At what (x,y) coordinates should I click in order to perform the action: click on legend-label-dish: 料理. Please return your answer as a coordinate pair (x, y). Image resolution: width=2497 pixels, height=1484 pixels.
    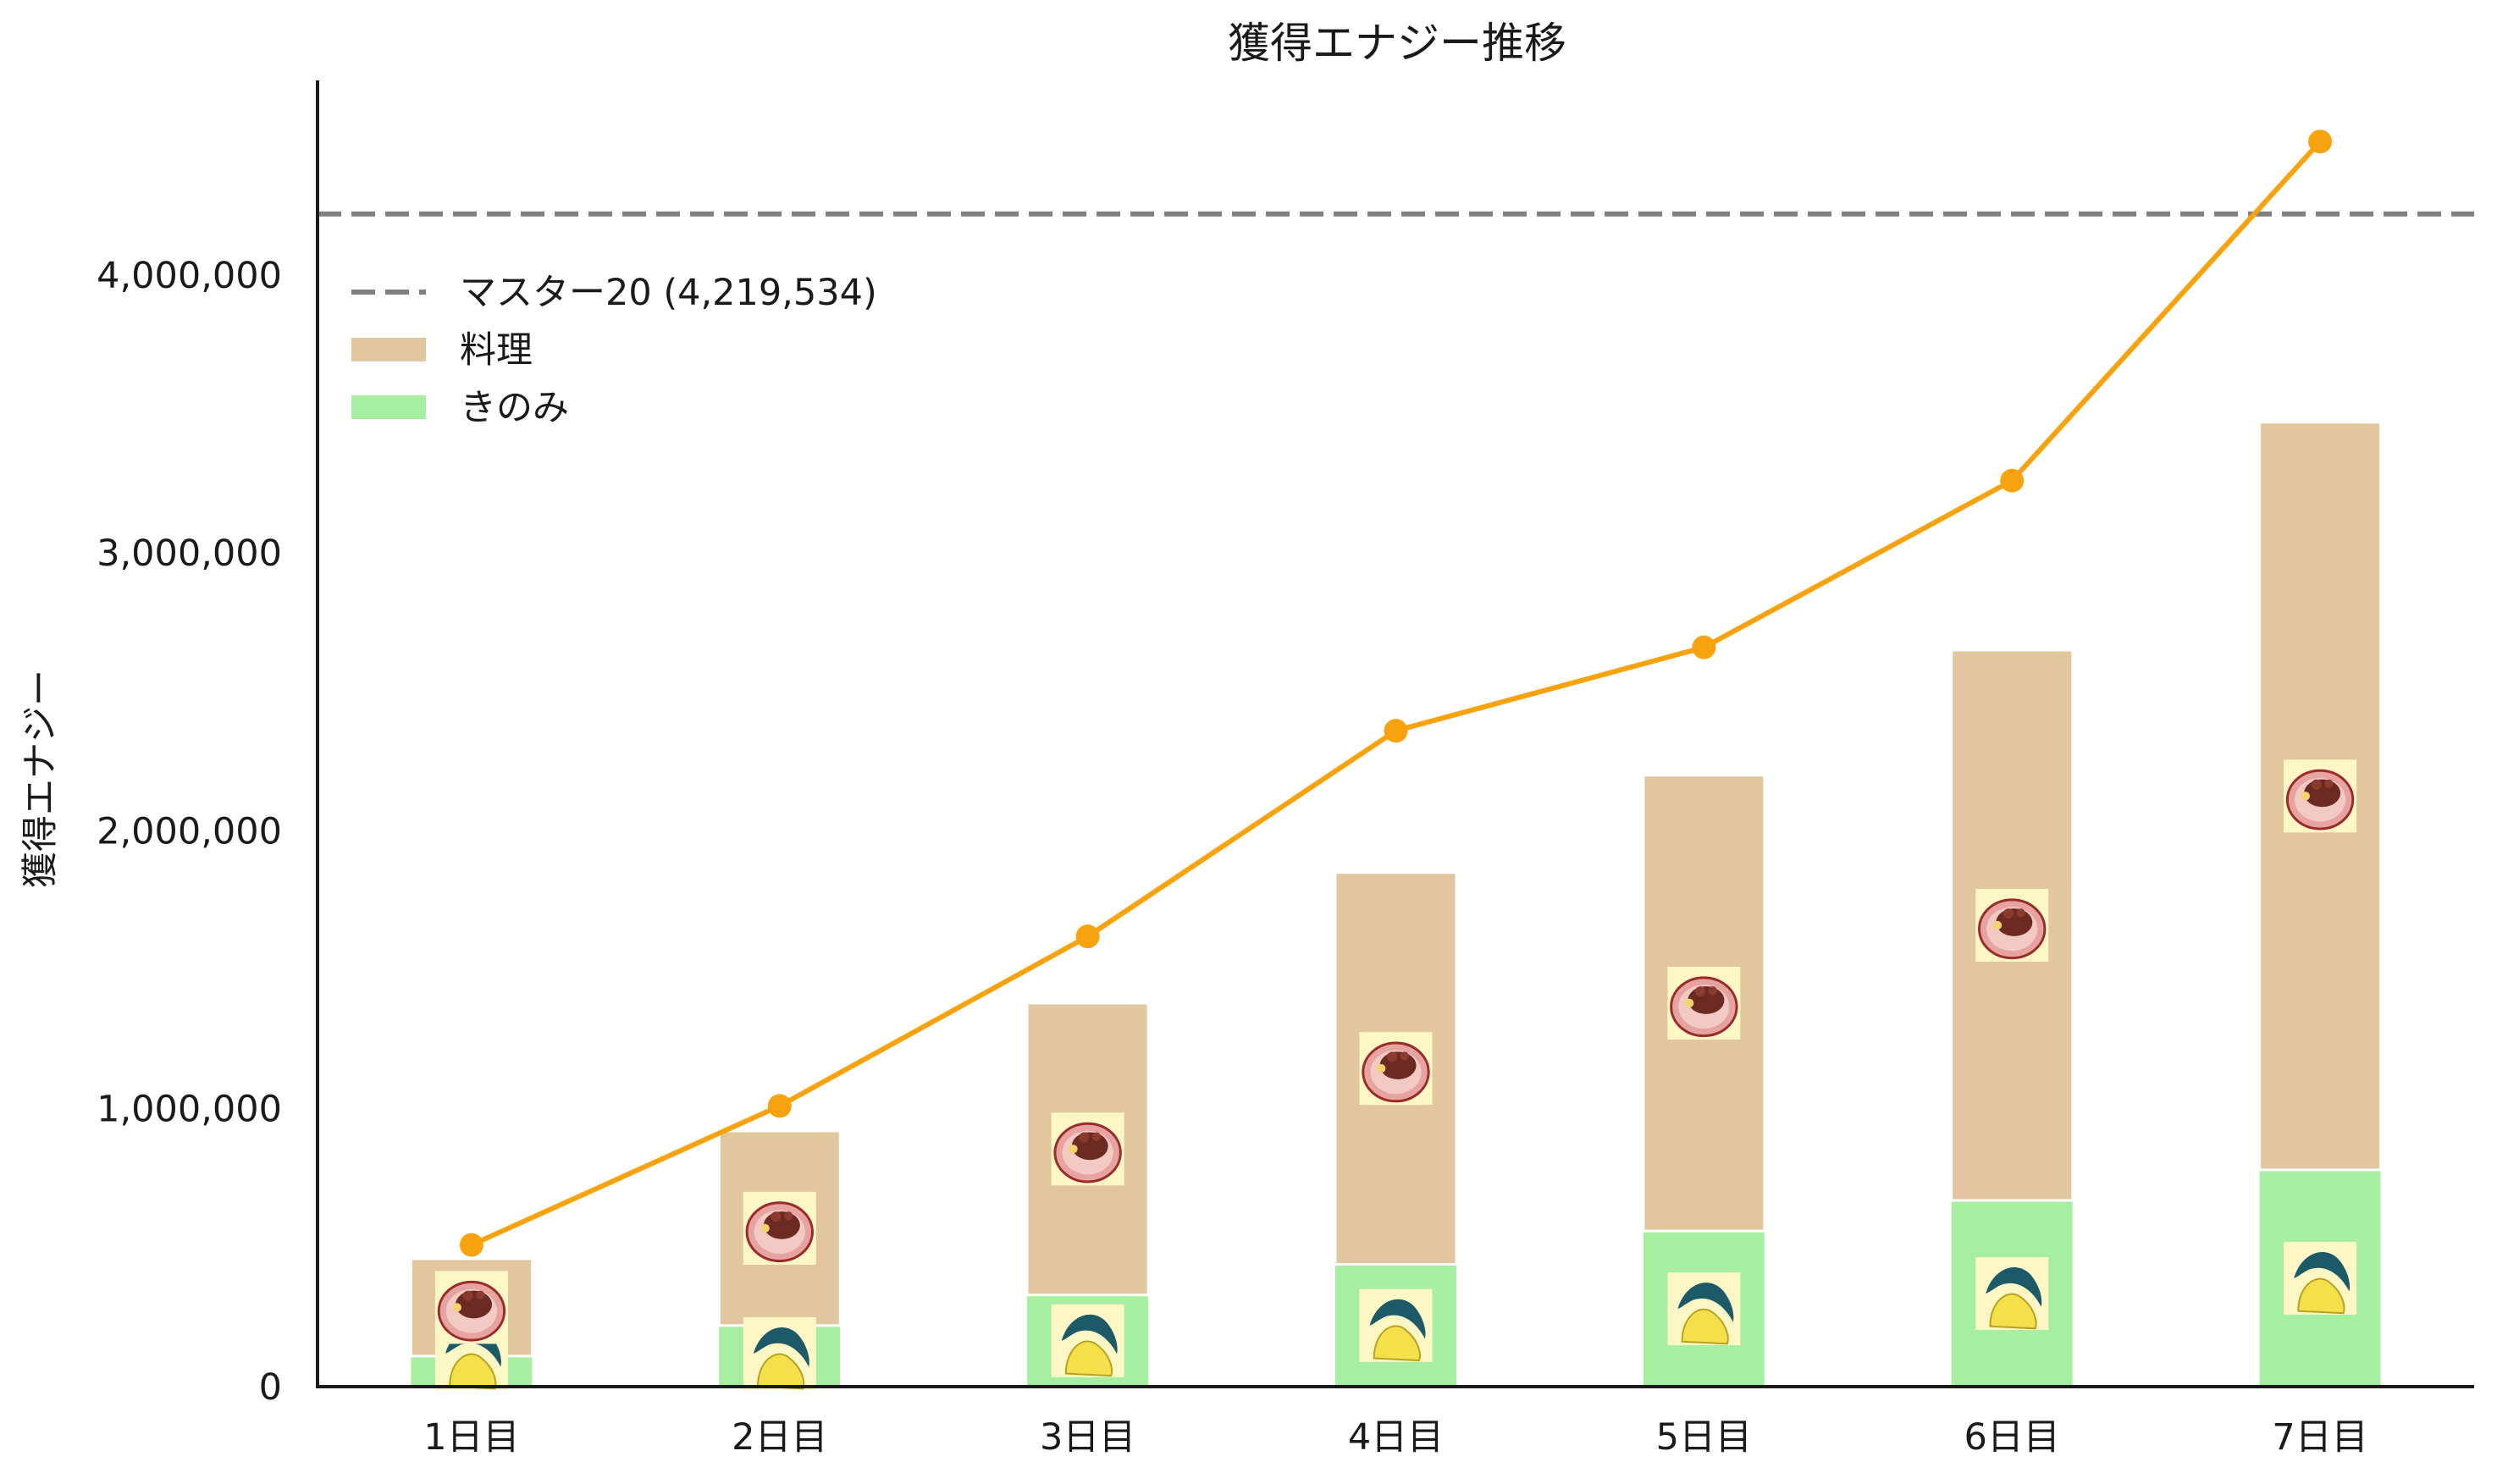
    Looking at the image, I should click on (496, 350).